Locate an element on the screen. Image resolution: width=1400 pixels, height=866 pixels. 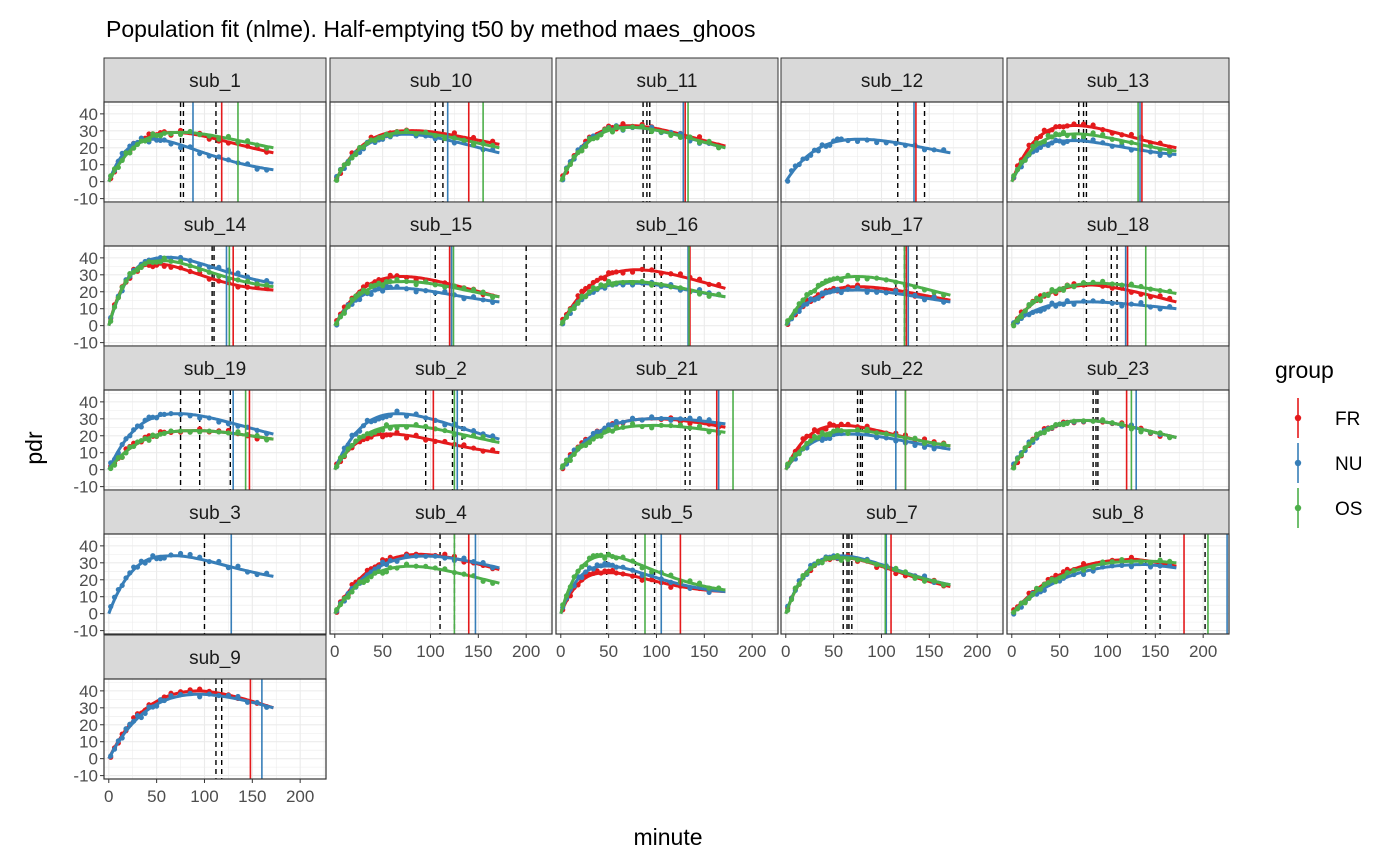
facet-label: sub_10 is located at coordinates (441, 81).